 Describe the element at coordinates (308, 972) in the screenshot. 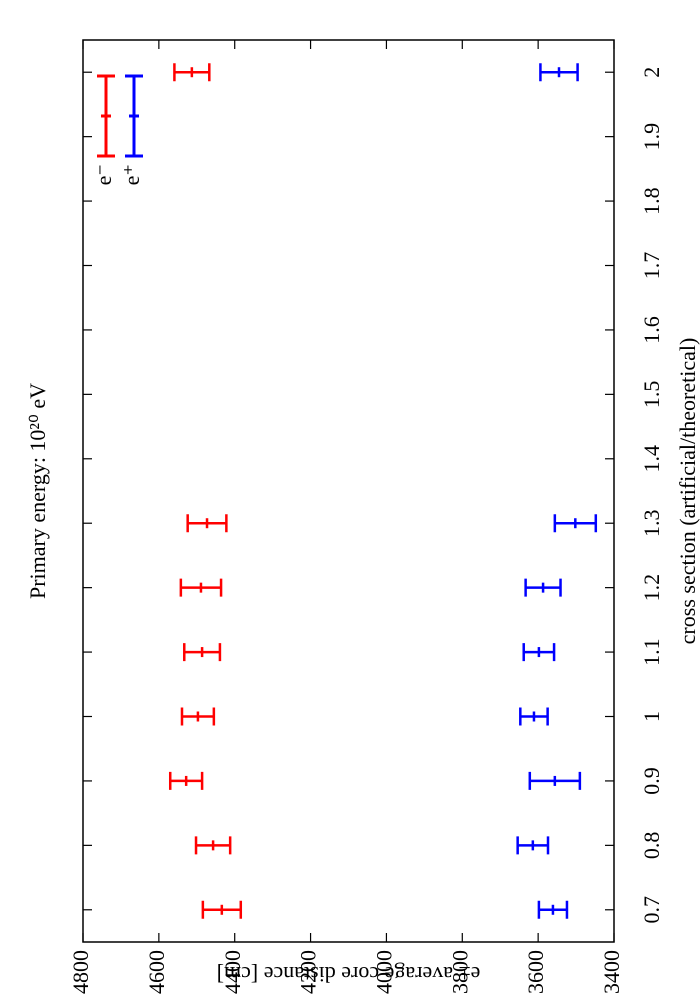

I see `y-tick-label: 4200` at that location.